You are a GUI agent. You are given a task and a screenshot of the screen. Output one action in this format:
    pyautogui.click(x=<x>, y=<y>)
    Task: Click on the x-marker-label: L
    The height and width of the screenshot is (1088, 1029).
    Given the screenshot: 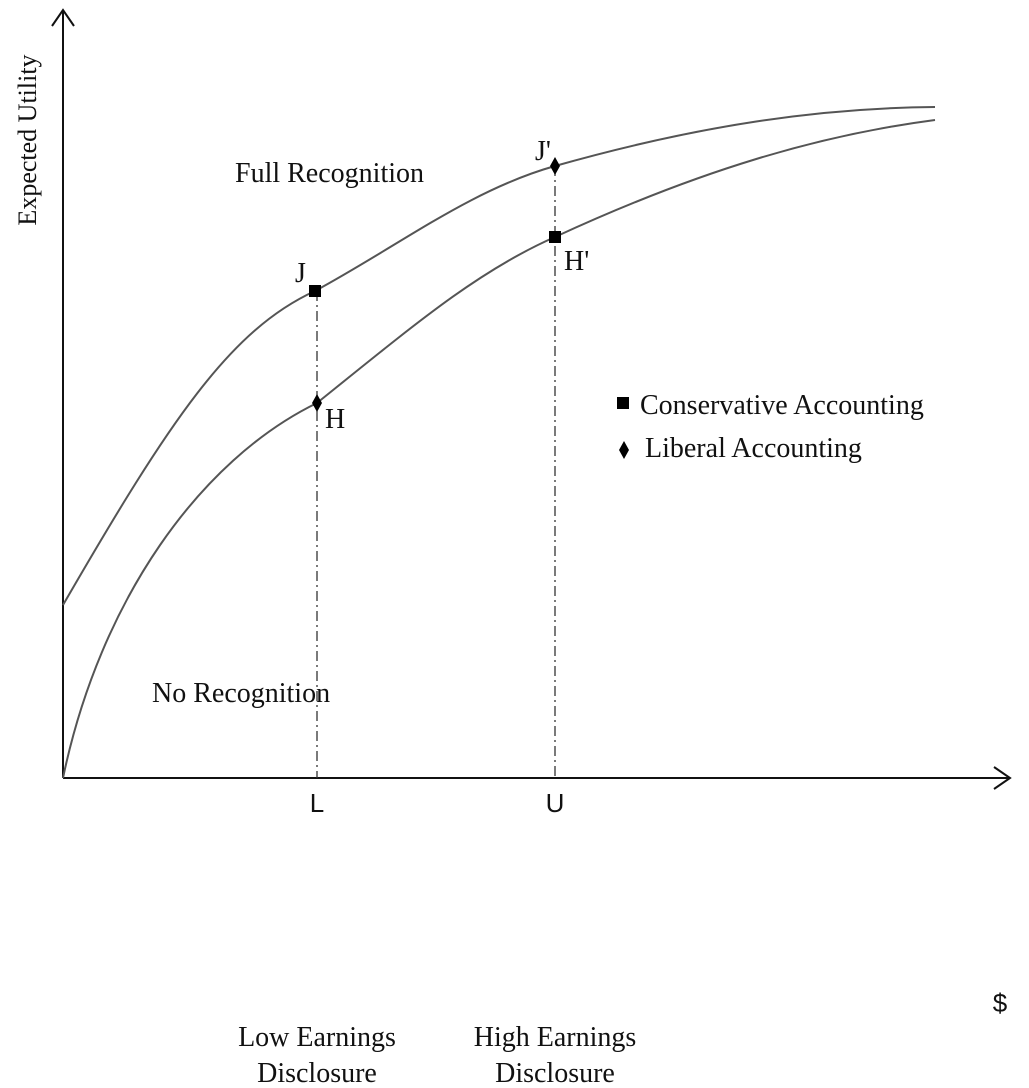 What is the action you would take?
    pyautogui.click(x=317, y=803)
    